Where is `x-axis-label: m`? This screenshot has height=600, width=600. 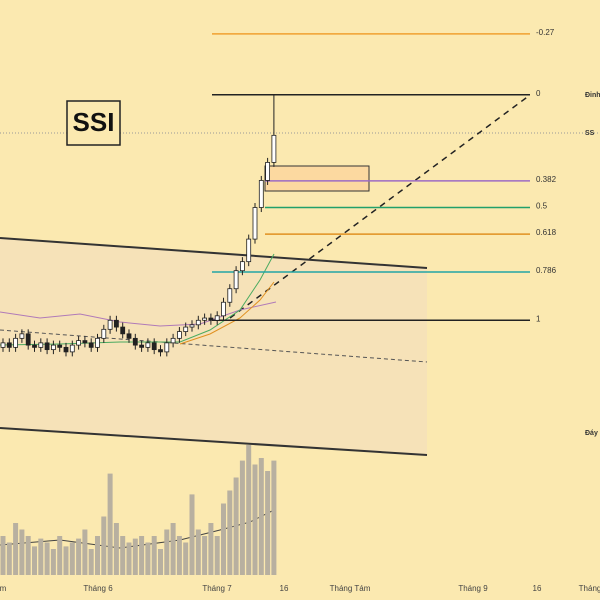
x-axis-label: m is located at coordinates (3, 588).